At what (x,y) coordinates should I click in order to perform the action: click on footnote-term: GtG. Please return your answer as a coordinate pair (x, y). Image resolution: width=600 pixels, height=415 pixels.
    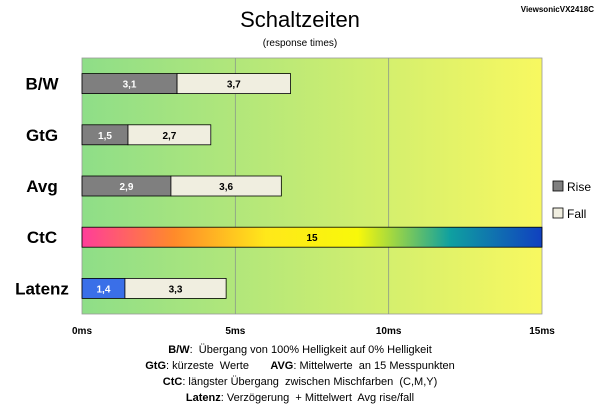
    Looking at the image, I should click on (155, 366).